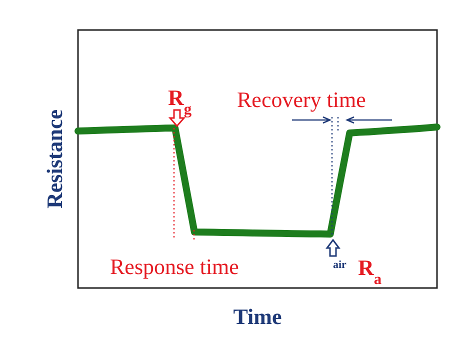 The height and width of the screenshot is (342, 474). What do you see at coordinates (370, 271) in the screenshot?
I see `annotation: R$_{a}$` at bounding box center [370, 271].